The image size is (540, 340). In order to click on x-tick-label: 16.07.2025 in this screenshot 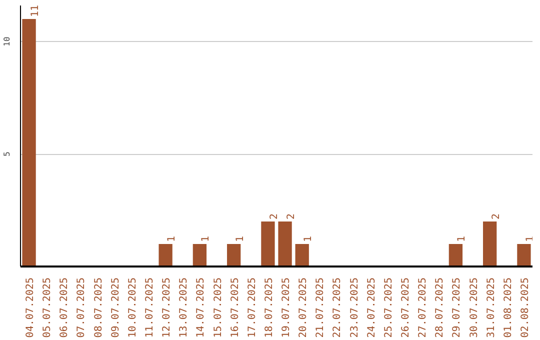, I will do `click(235, 307)`.